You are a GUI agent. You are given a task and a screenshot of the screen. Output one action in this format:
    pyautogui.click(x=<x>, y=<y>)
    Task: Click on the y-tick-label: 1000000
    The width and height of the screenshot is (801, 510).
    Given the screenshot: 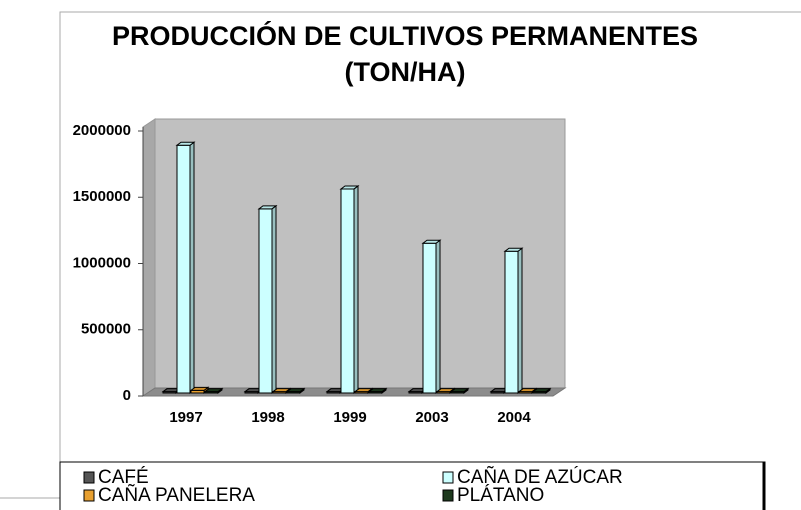 What is the action you would take?
    pyautogui.click(x=102, y=262)
    